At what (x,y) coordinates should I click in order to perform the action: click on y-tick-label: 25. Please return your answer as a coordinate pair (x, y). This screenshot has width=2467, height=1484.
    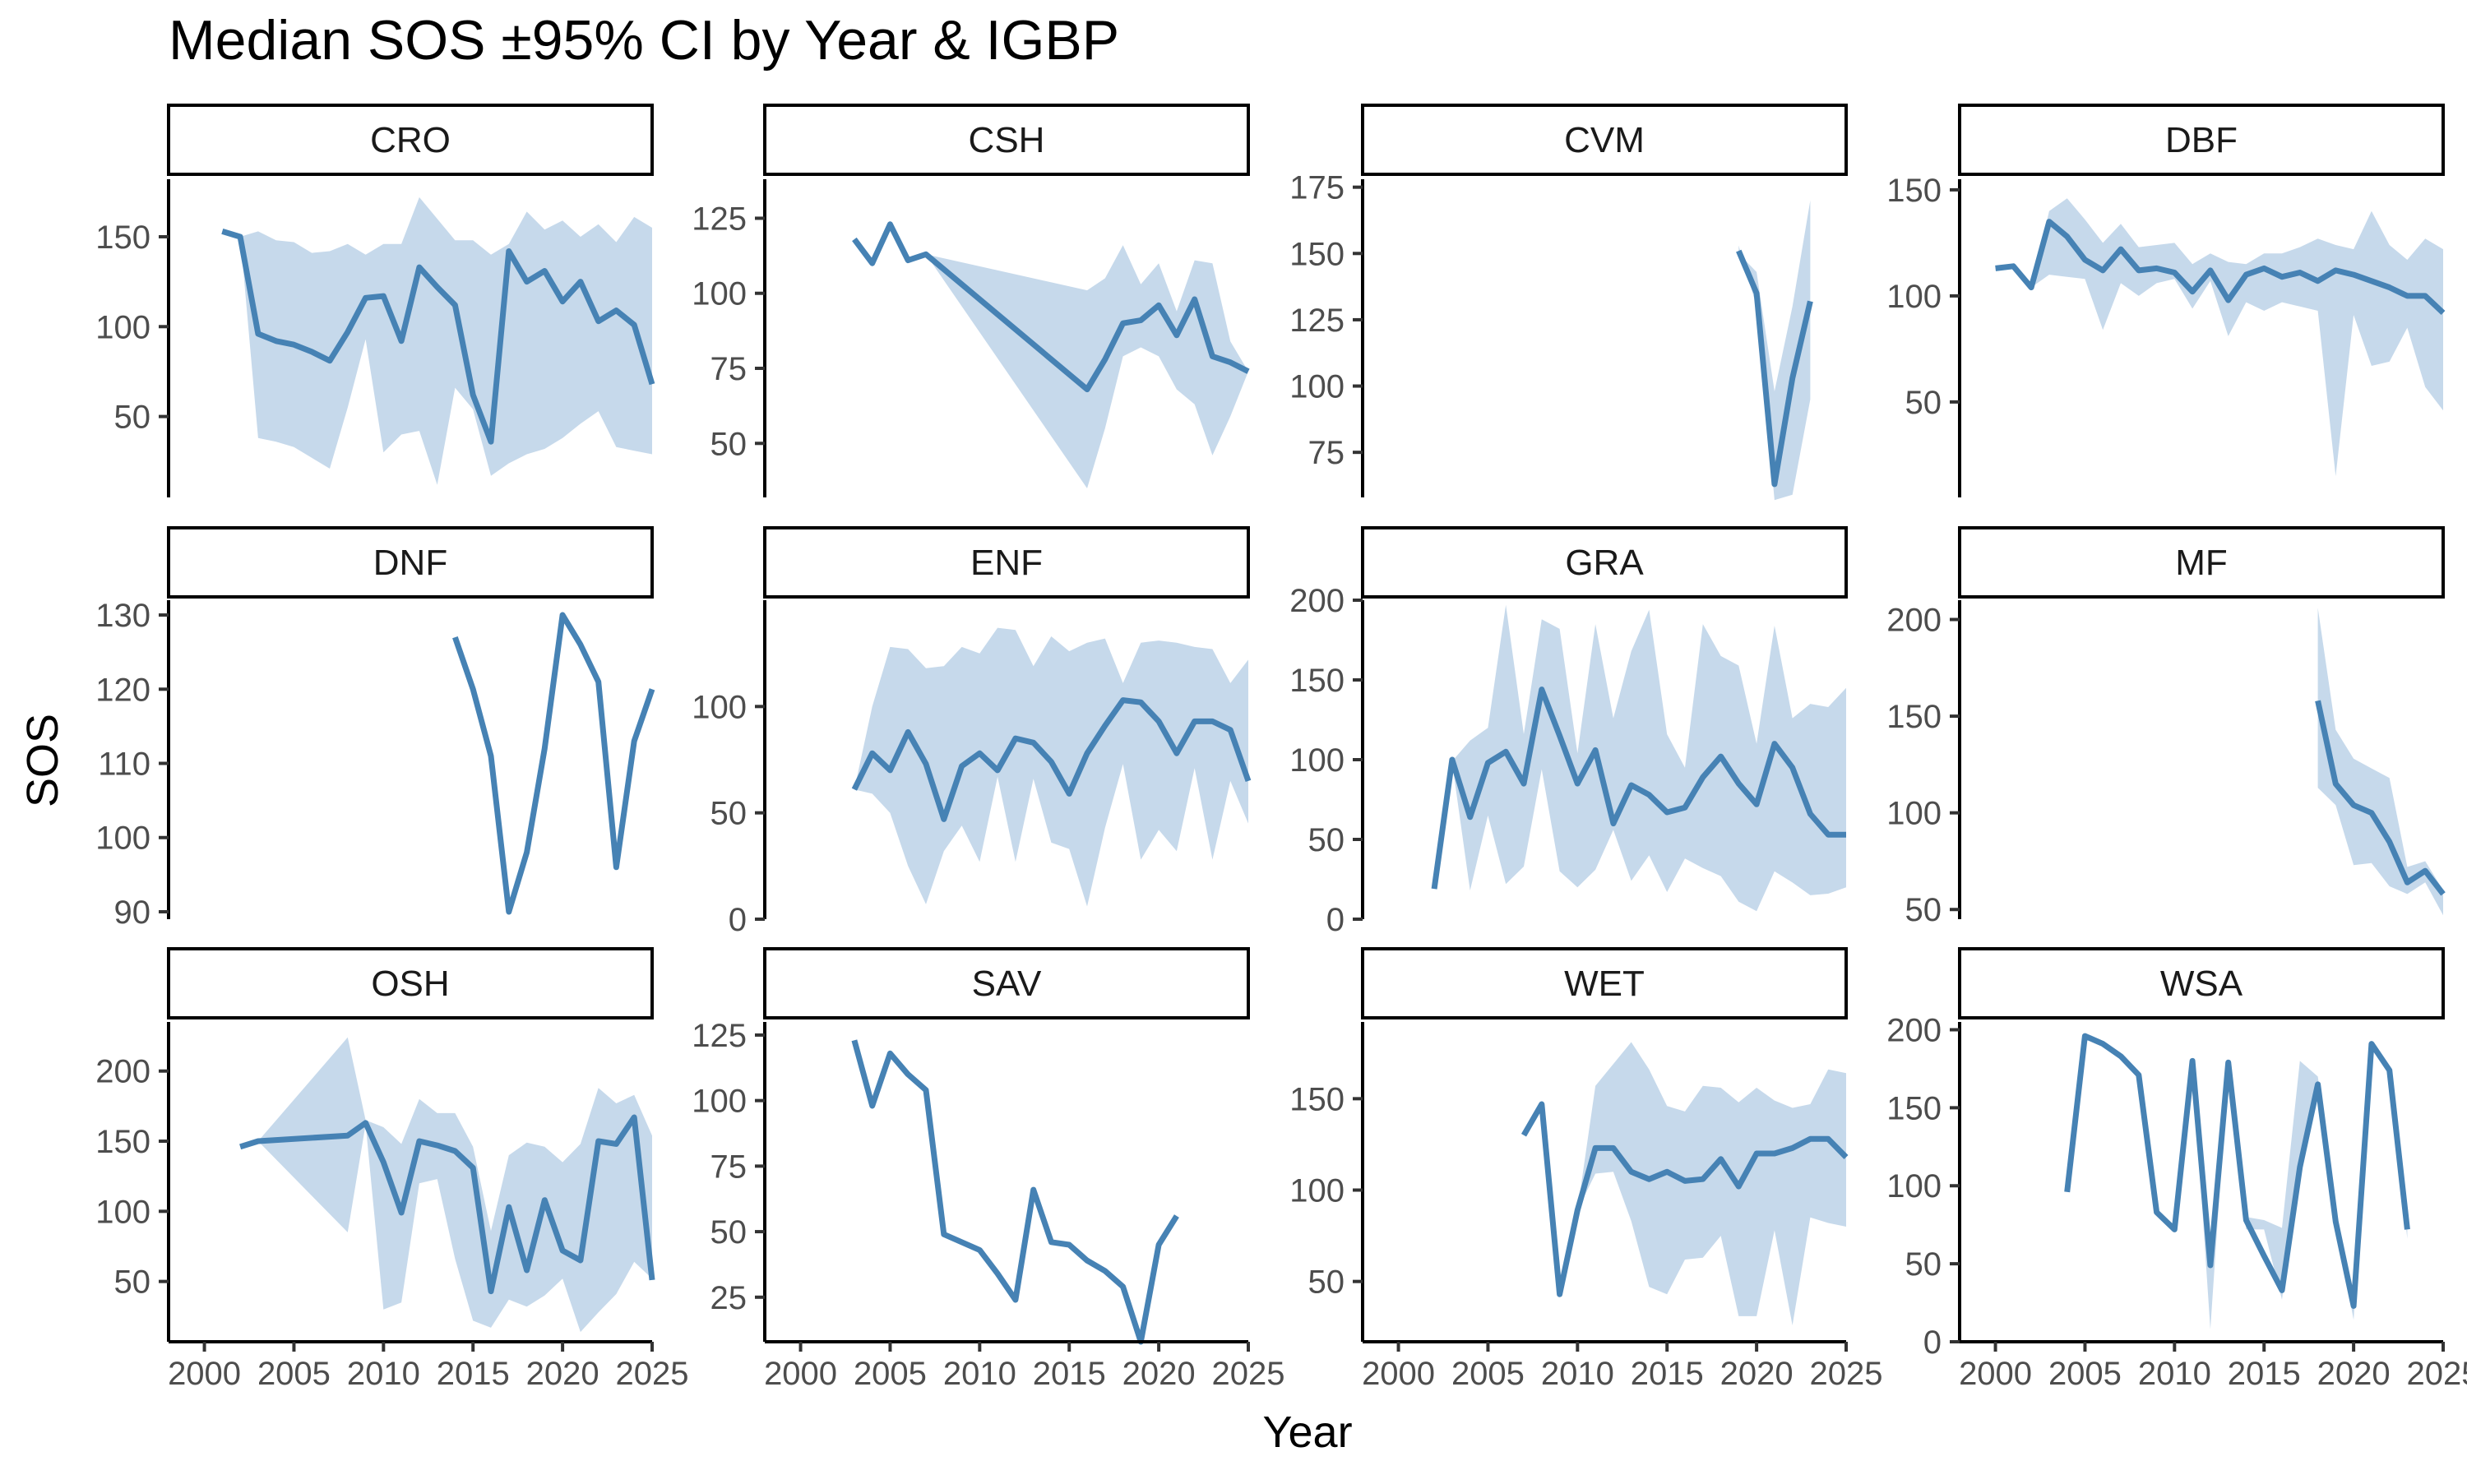
    Looking at the image, I should click on (729, 1298).